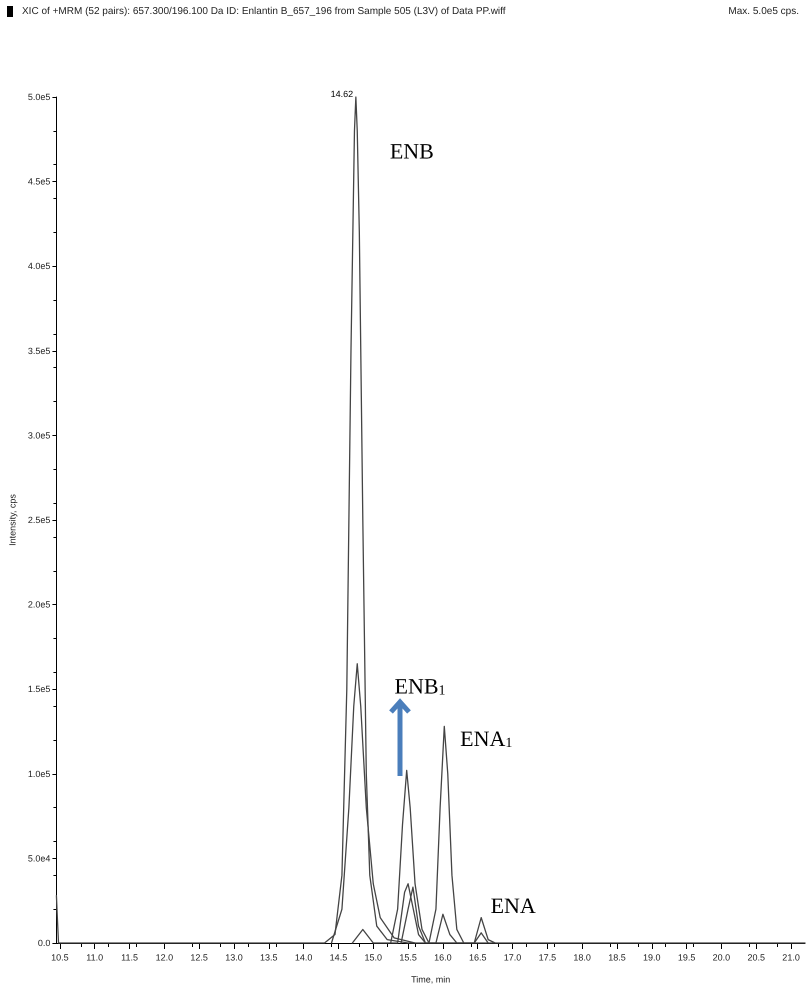  What do you see at coordinates (39, 97) in the screenshot?
I see `y-tick-label: 5.0e5` at bounding box center [39, 97].